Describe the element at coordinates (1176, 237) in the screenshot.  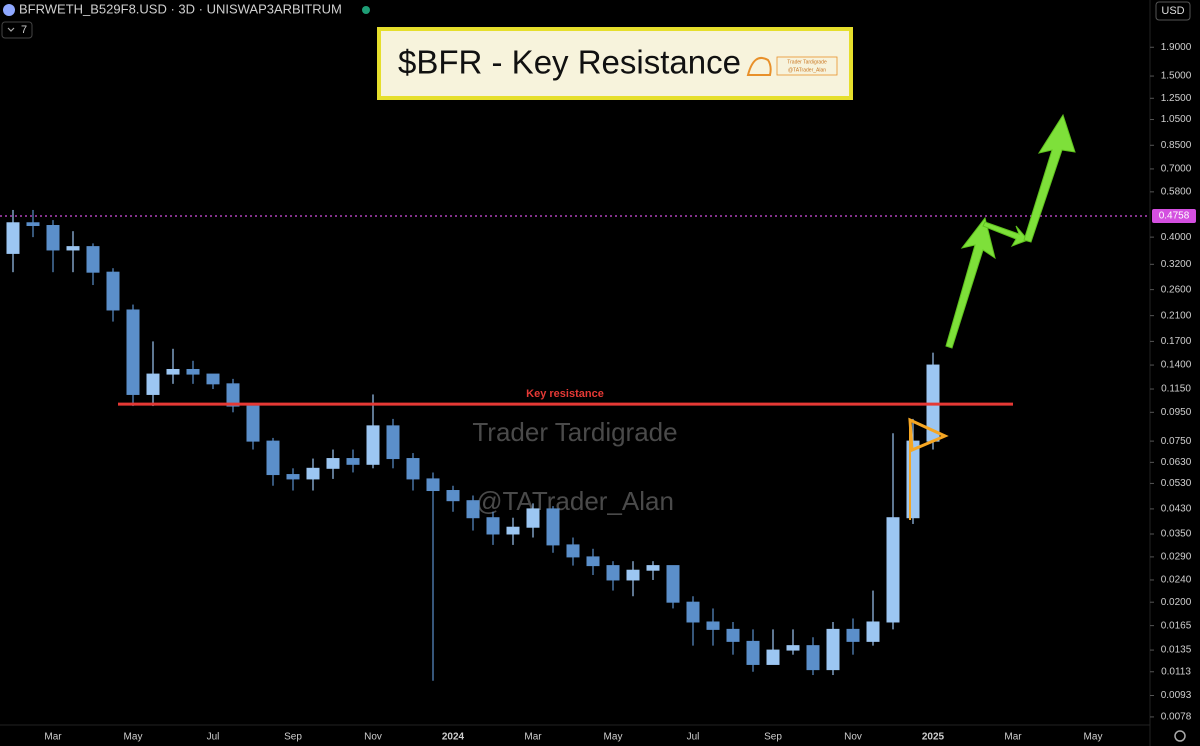
I see `y-tick-label: 0.4000` at that location.